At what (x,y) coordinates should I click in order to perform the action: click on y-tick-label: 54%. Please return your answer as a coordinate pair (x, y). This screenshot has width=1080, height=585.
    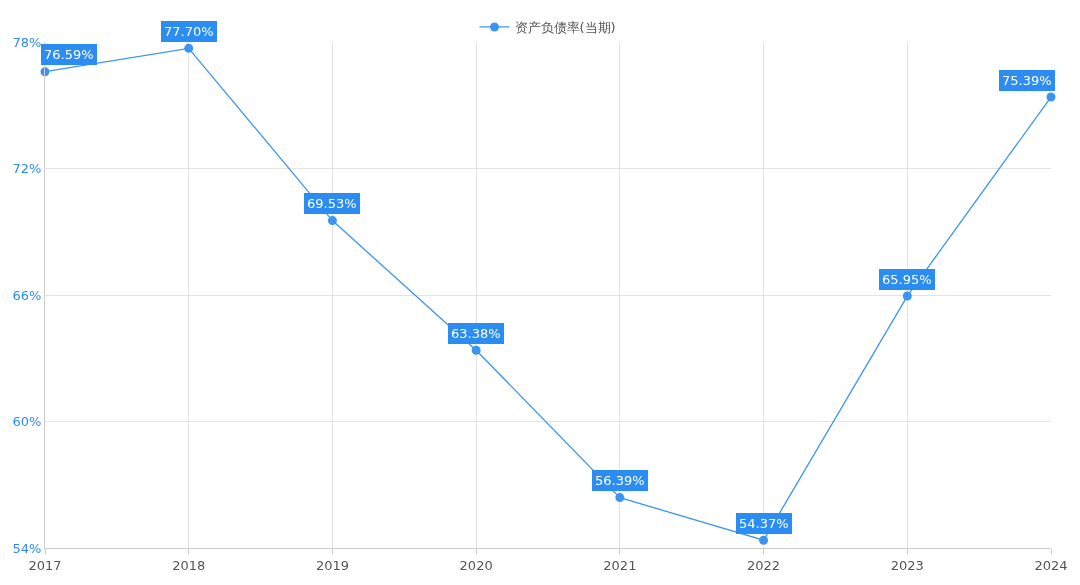
    Looking at the image, I should click on (27, 548).